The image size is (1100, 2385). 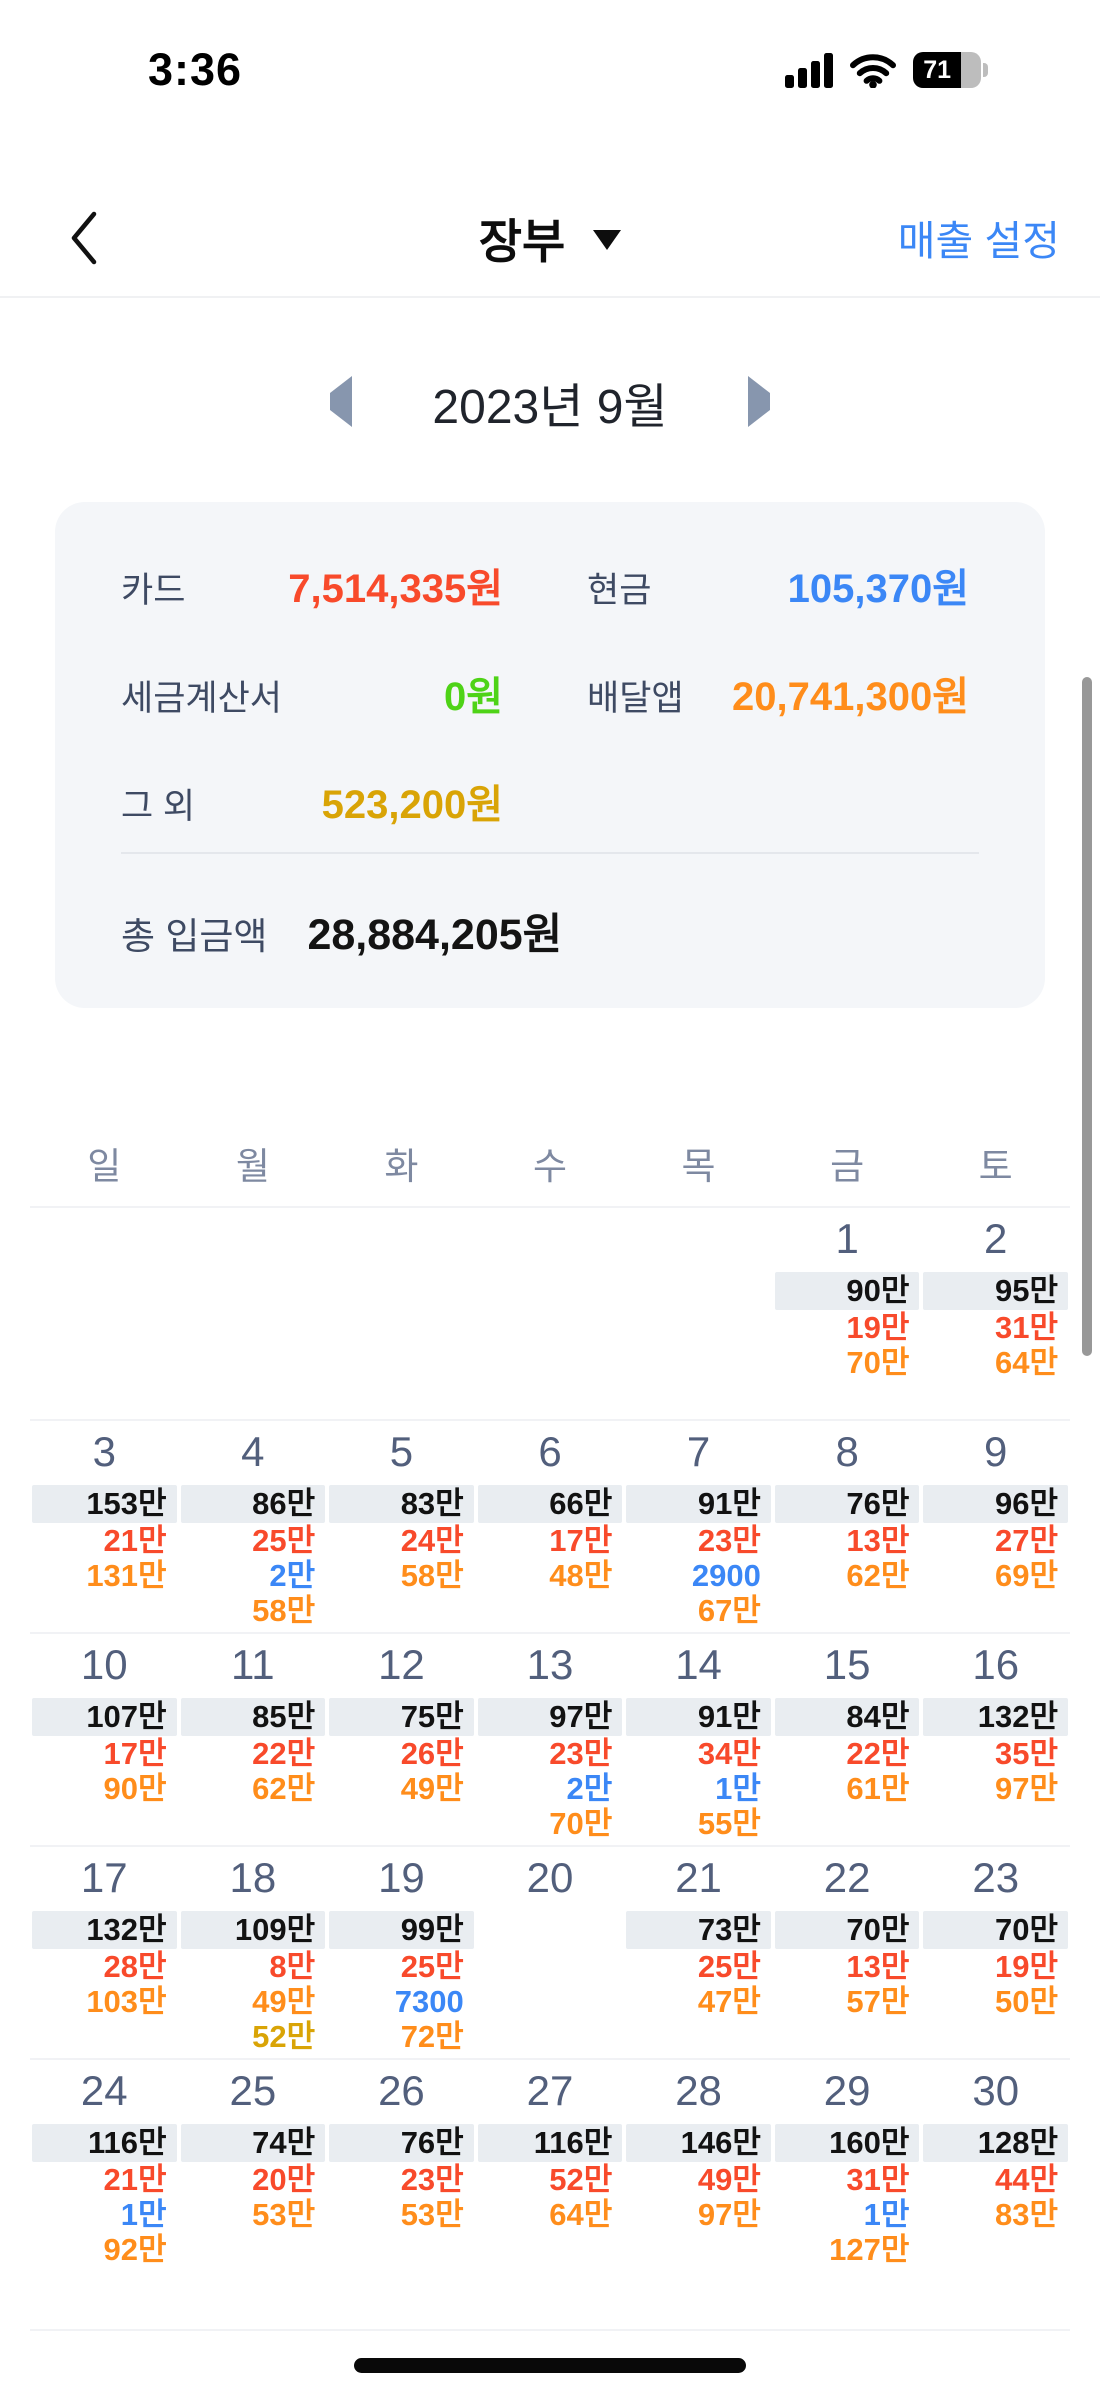 I want to click on back-button, so click(x=85, y=238).